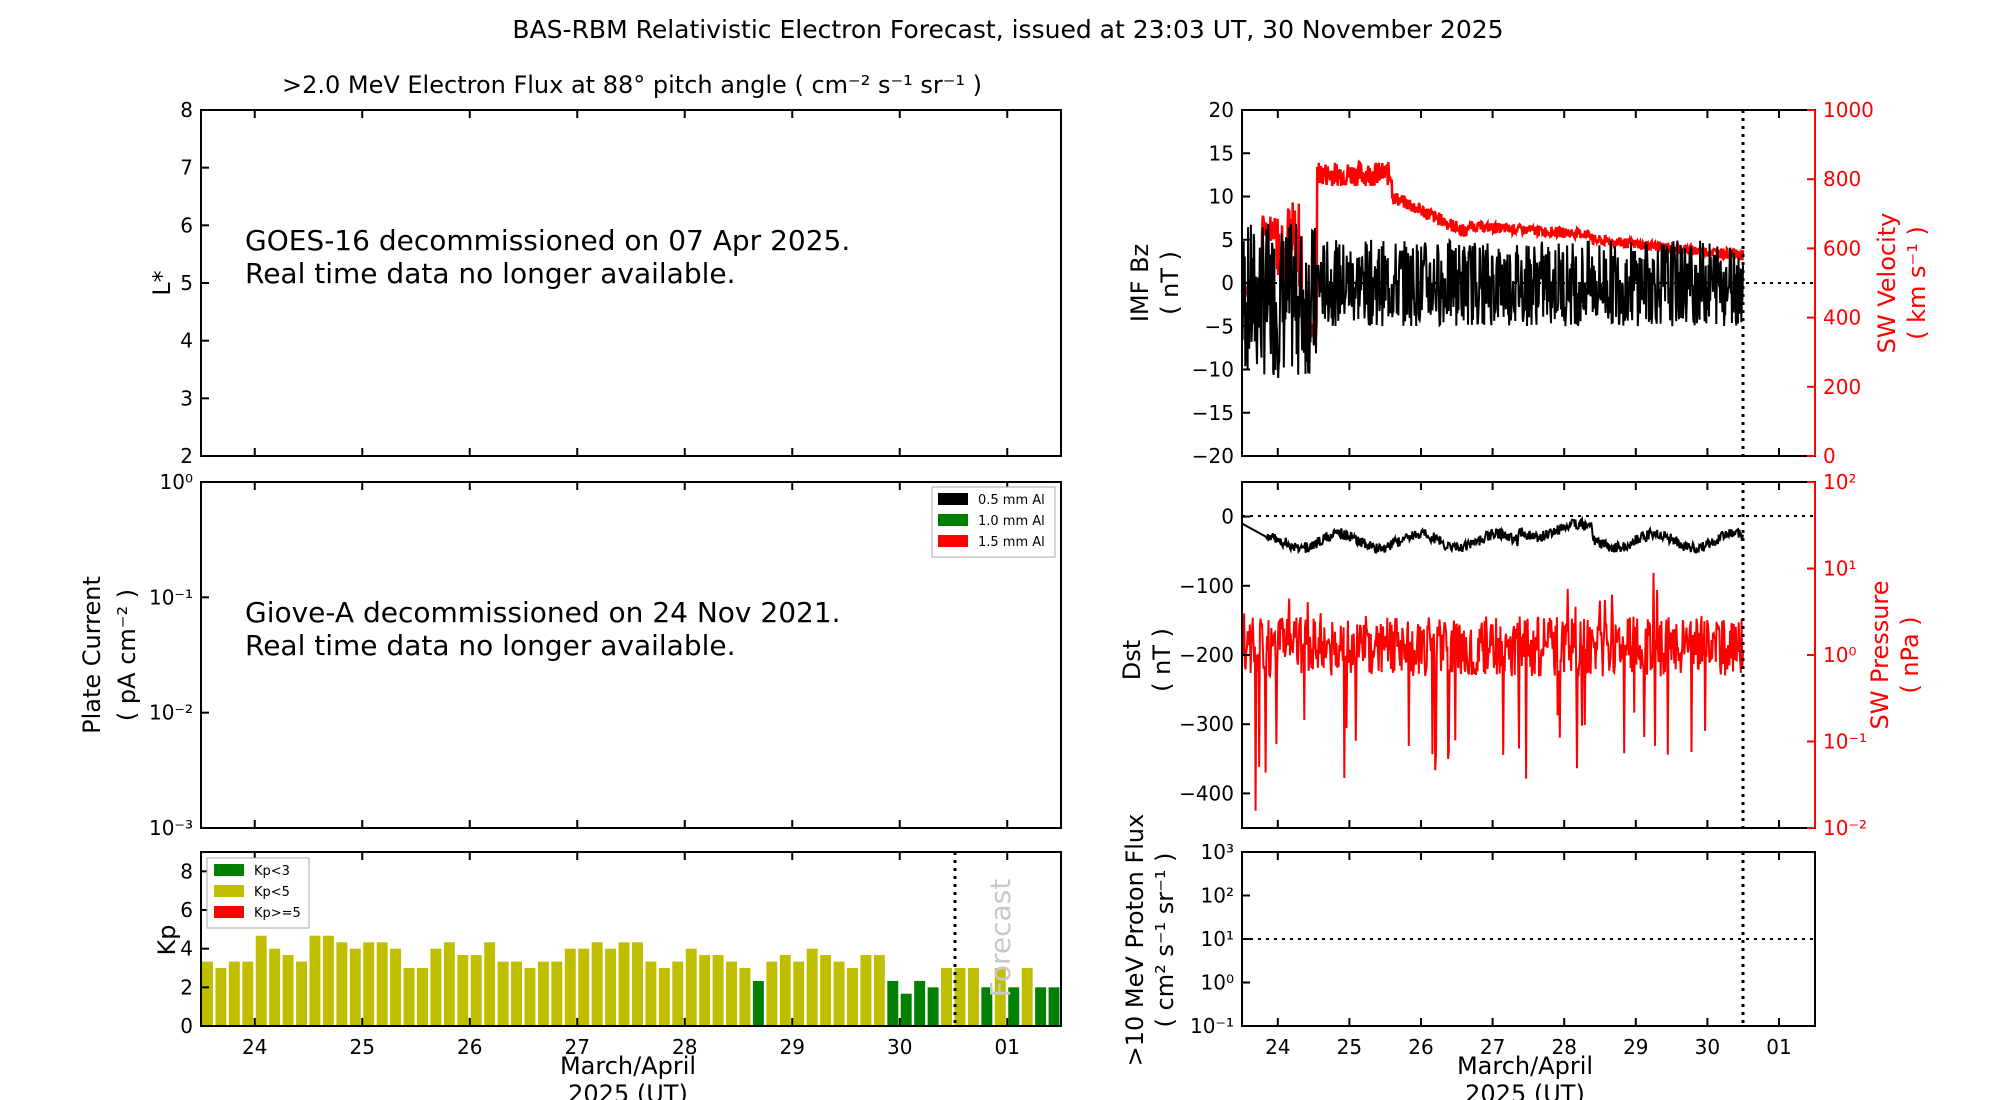 The image size is (2000, 1100). What do you see at coordinates (1707, 1047) in the screenshot?
I see `proton-x-tick-label: 30` at bounding box center [1707, 1047].